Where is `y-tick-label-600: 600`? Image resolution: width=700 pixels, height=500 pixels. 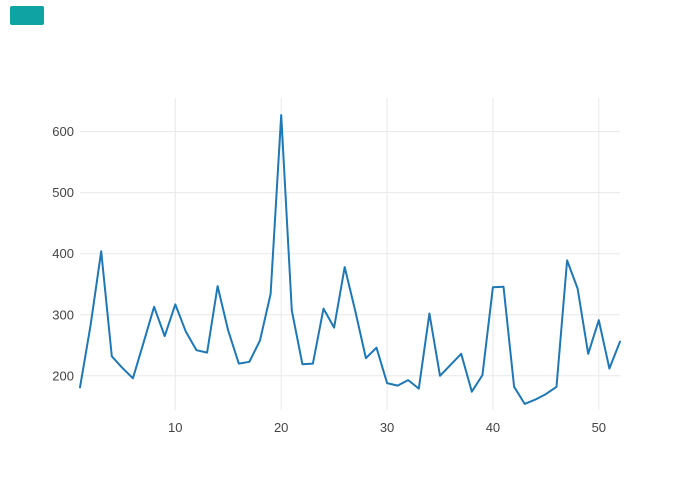
y-tick-label-600: 600 is located at coordinates (63, 131).